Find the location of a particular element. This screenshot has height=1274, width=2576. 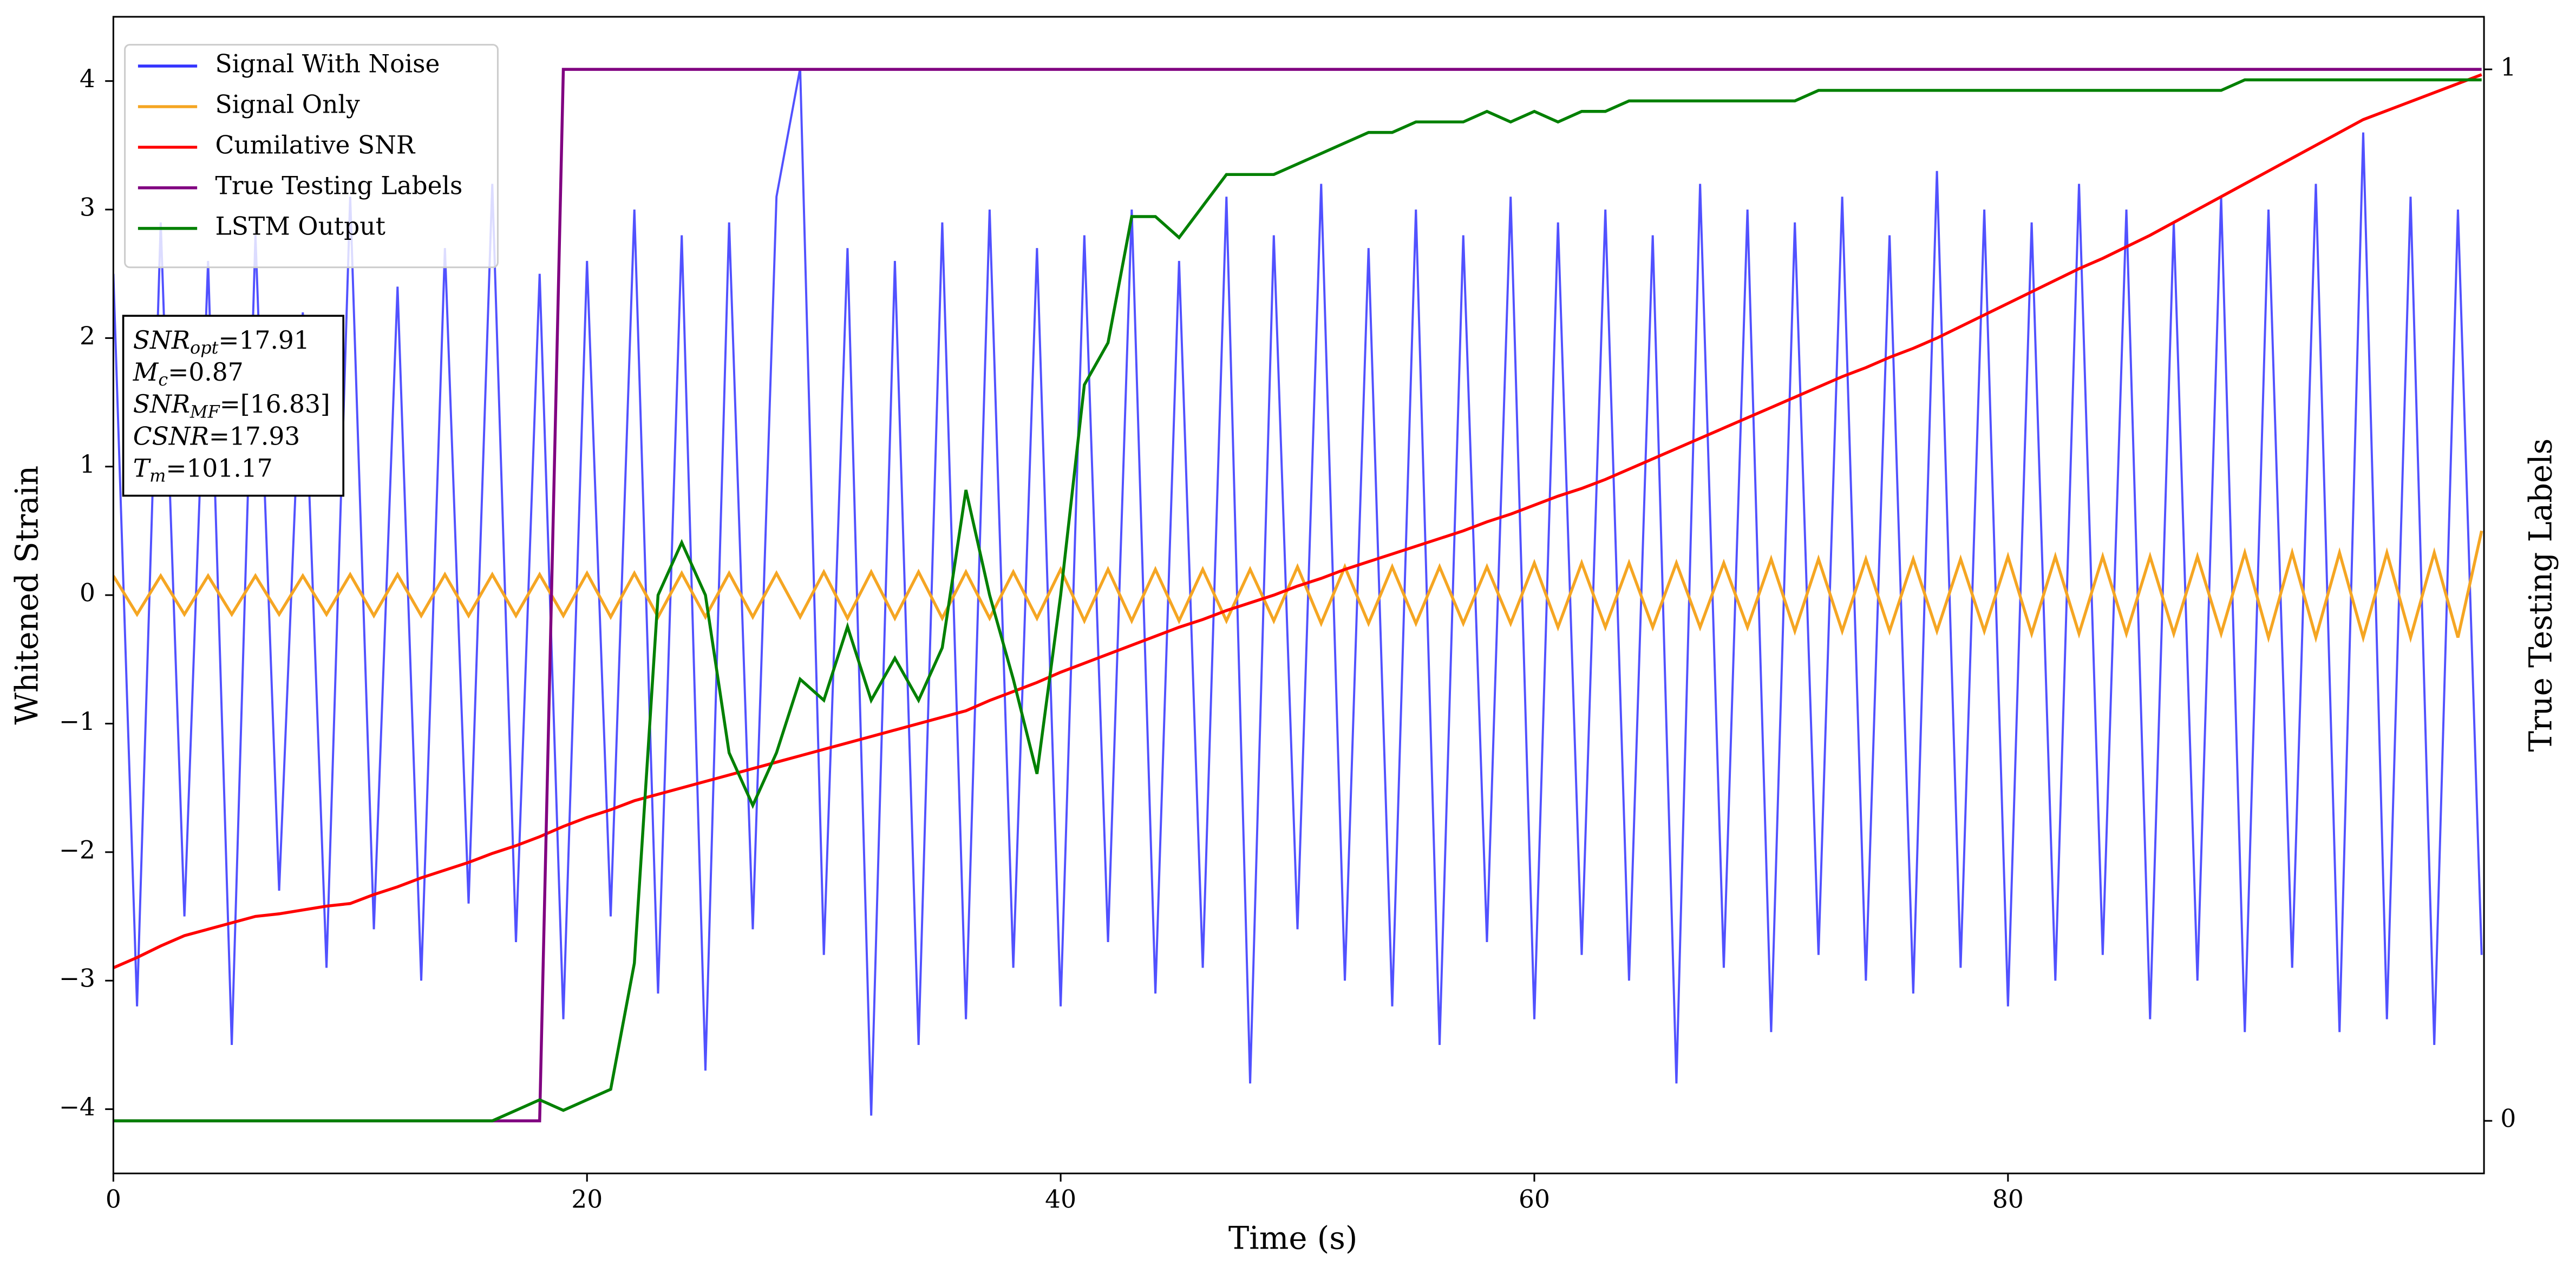

annotation-subscript: c is located at coordinates (163, 379).